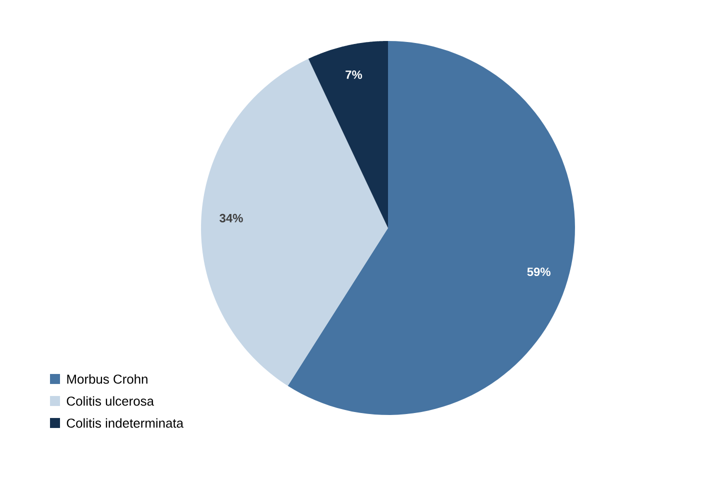  Describe the element at coordinates (125, 423) in the screenshot. I see `legend-label: Colitis indeterminata` at that location.